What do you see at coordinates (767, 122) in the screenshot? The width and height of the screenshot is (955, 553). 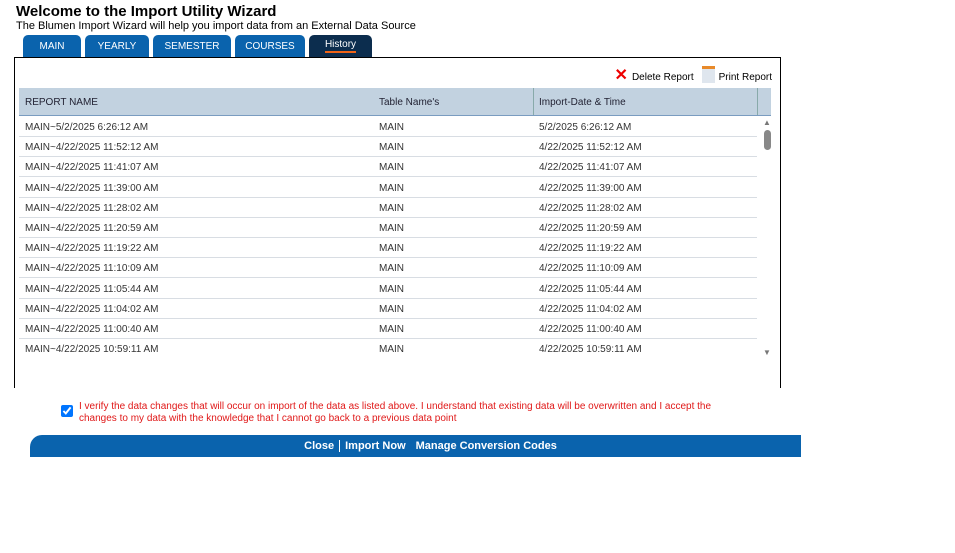 I see `scroll-up-icon: ▲` at bounding box center [767, 122].